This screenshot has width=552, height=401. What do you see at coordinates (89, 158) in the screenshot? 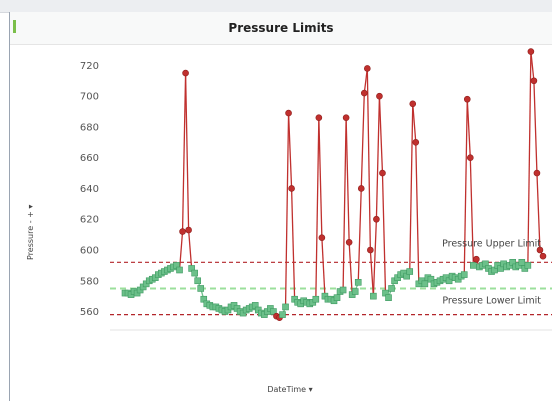
I see `y-tick-label: 660` at bounding box center [89, 158].